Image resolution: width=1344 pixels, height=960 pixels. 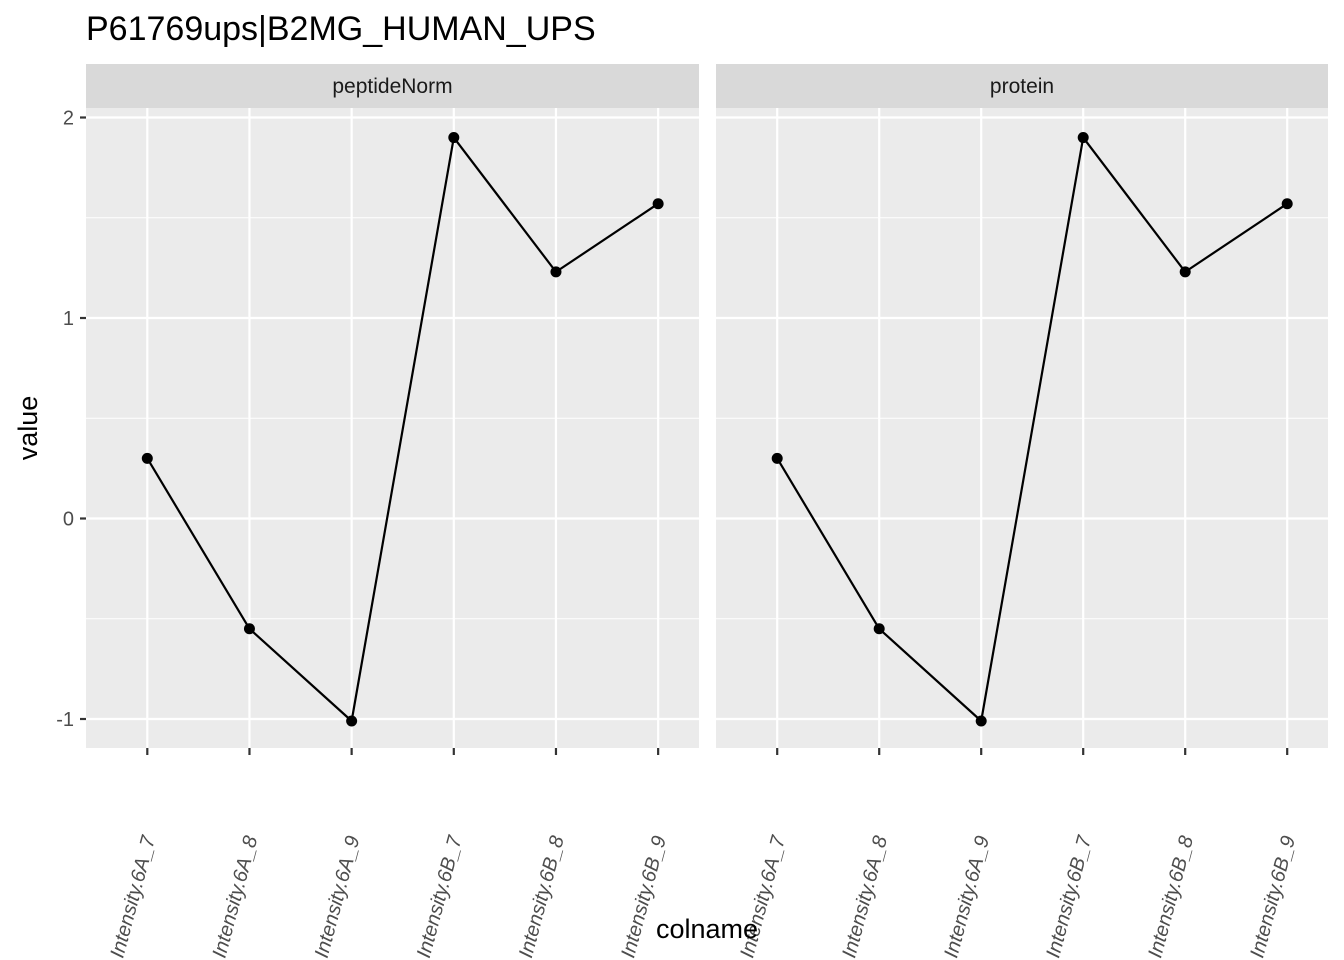 I want to click on chart-title: P61769ups|B2MG_HUMAN_UPS, so click(x=341, y=29).